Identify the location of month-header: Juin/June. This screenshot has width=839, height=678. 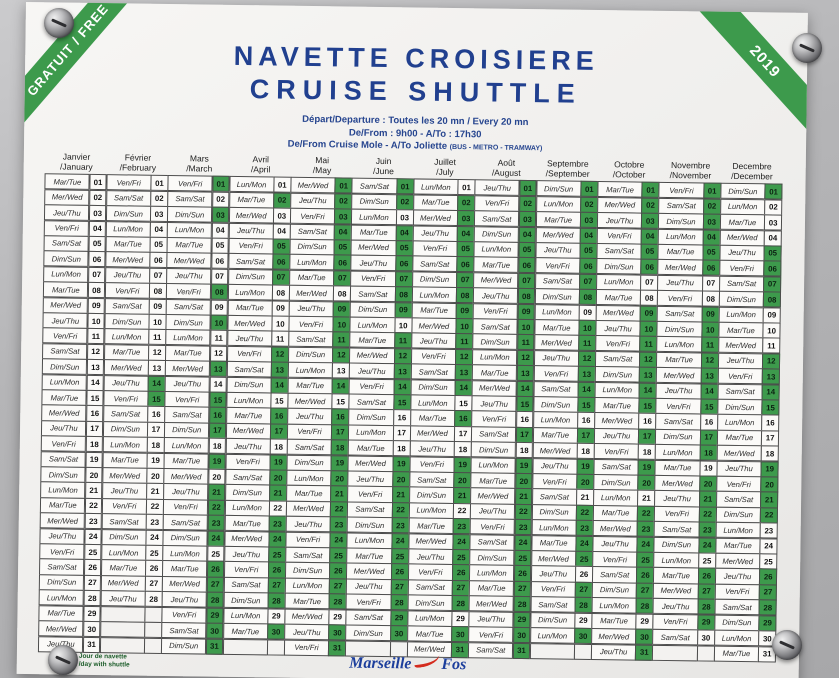
(383, 166).